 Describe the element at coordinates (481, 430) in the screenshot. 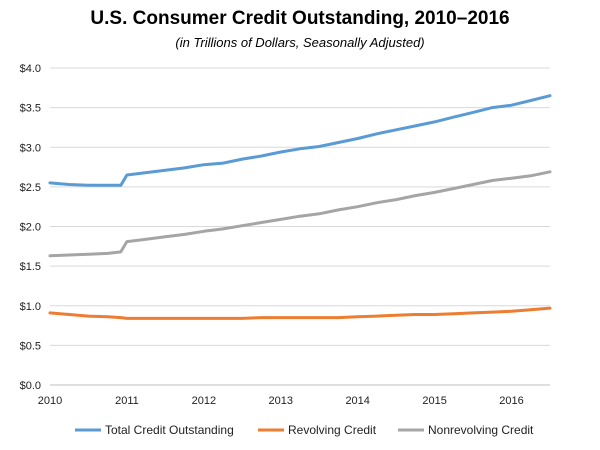

I see `legend-label: Nonrevolving Credit` at that location.